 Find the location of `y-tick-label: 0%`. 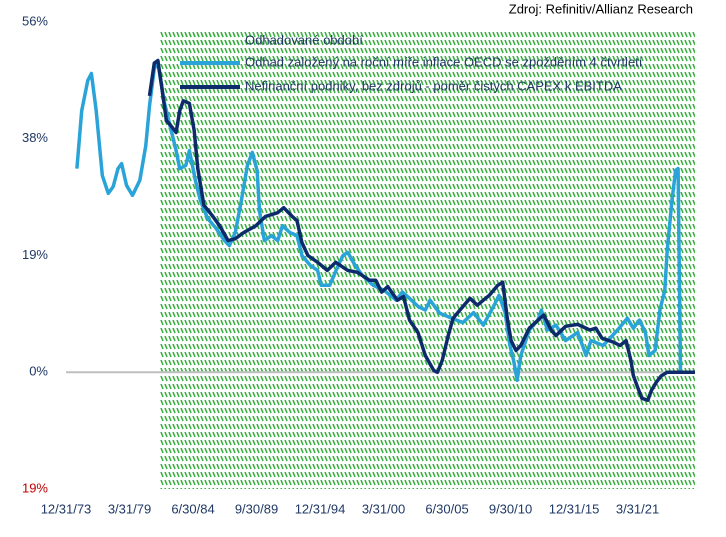

y-tick-label: 0% is located at coordinates (38, 371).